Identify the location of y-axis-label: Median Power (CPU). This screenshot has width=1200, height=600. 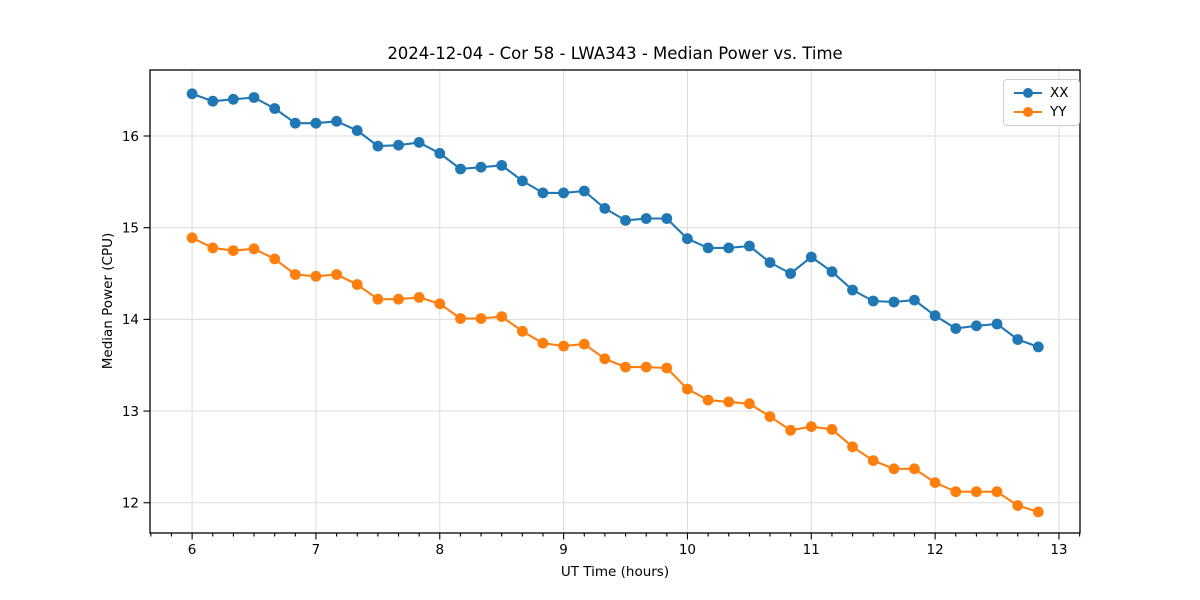
(108, 301).